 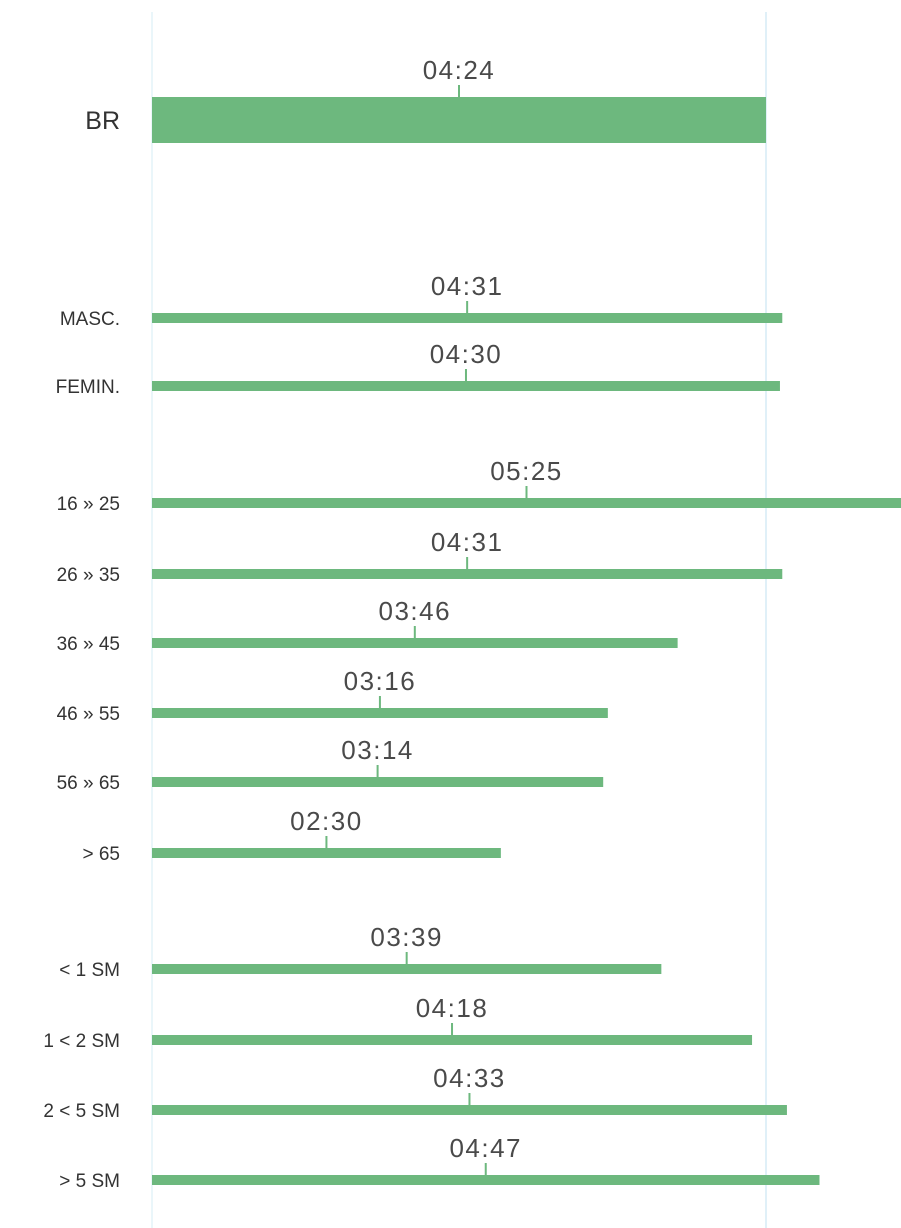 What do you see at coordinates (485, 1148) in the screenshot?
I see `value-label-12: 04:47` at bounding box center [485, 1148].